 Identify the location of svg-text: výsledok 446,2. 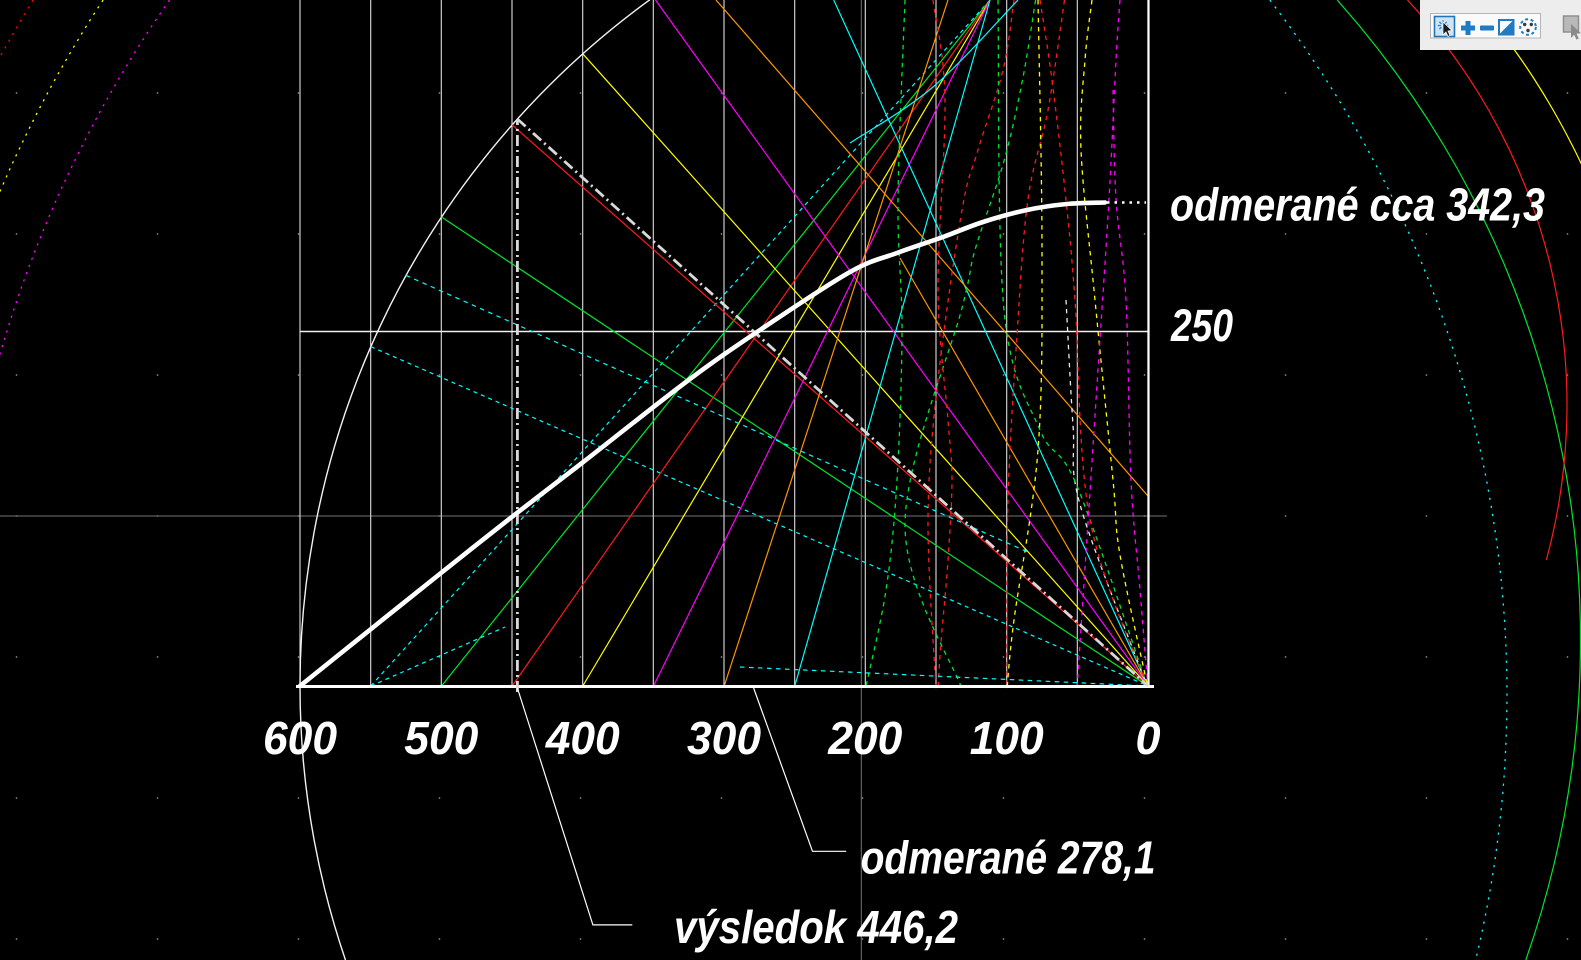
(816, 927).